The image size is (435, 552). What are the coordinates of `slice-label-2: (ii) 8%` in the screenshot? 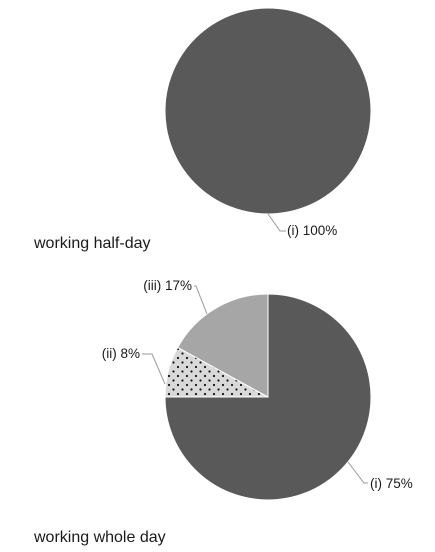 It's located at (121, 353).